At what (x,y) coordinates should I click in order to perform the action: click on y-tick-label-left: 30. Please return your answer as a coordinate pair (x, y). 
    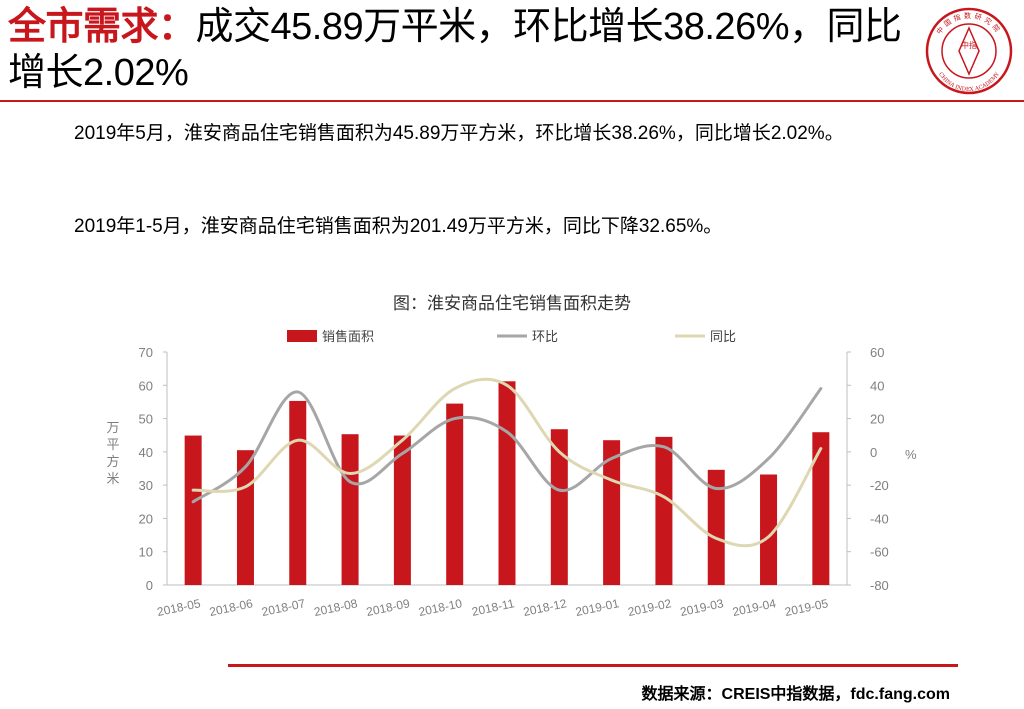
    Looking at the image, I should click on (146, 485).